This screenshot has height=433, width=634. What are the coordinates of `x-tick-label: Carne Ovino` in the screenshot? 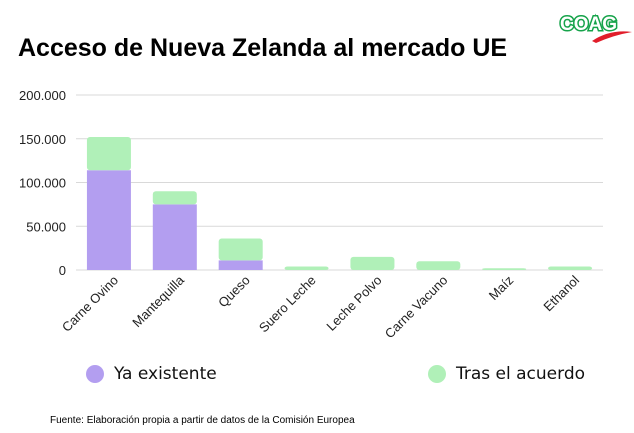 It's located at (90, 304).